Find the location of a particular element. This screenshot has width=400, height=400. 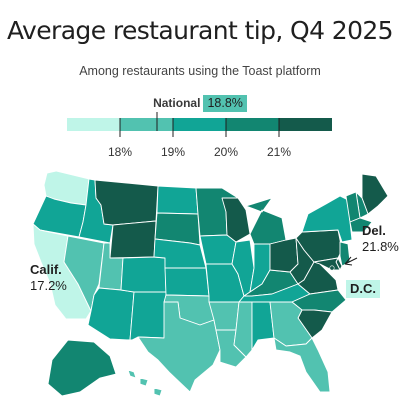

national-value-badge: 18.8% is located at coordinates (225, 103).